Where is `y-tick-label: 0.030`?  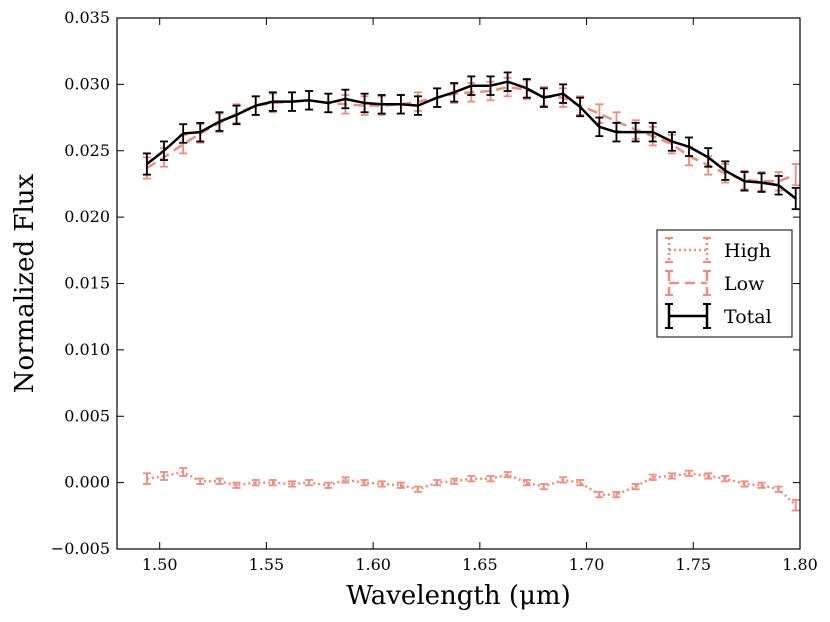 y-tick-label: 0.030 is located at coordinates (87, 83).